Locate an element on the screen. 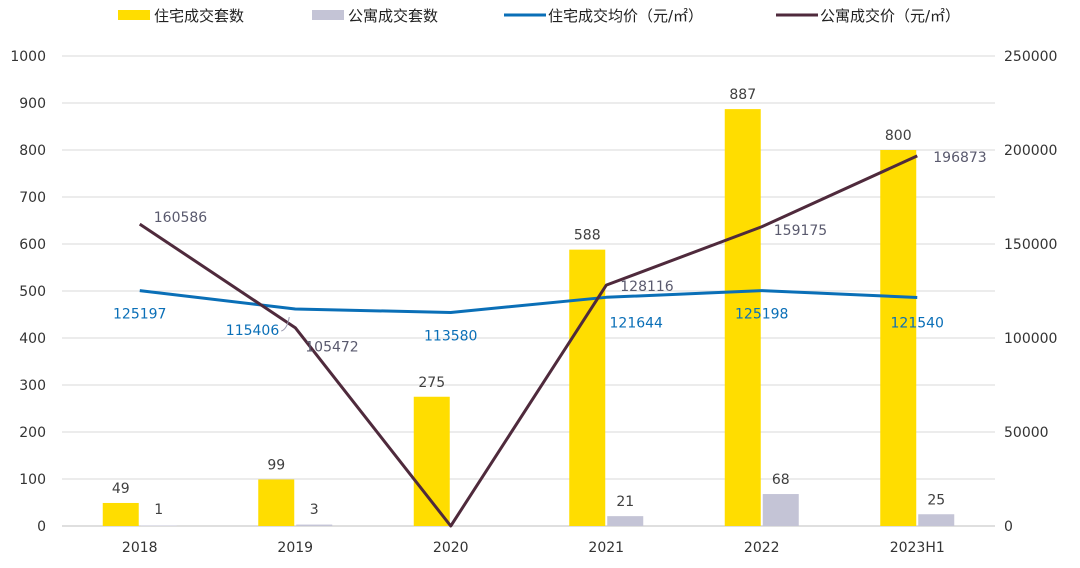 The height and width of the screenshot is (568, 1080). right-axis-tick-label: 200000 is located at coordinates (1030, 151).